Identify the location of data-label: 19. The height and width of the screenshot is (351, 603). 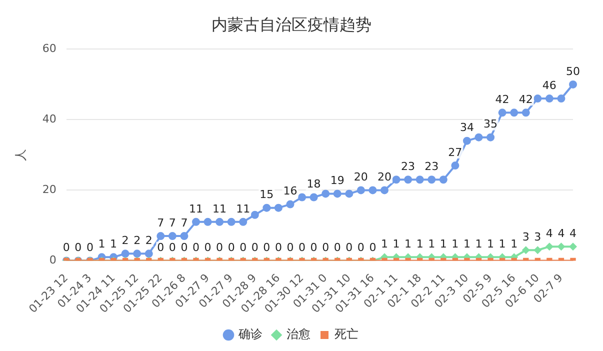
(337, 181).